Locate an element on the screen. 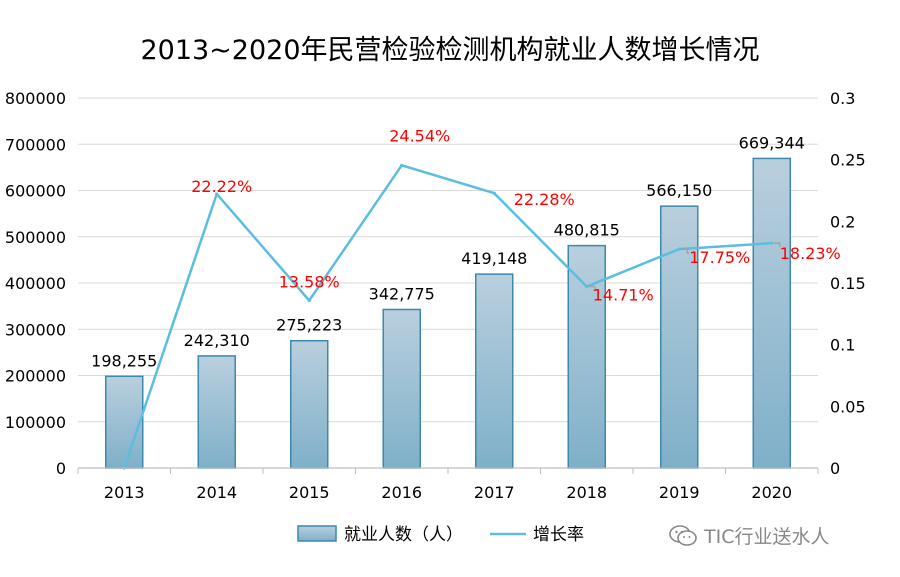  right-tick-label: 0.05 is located at coordinates (848, 406).